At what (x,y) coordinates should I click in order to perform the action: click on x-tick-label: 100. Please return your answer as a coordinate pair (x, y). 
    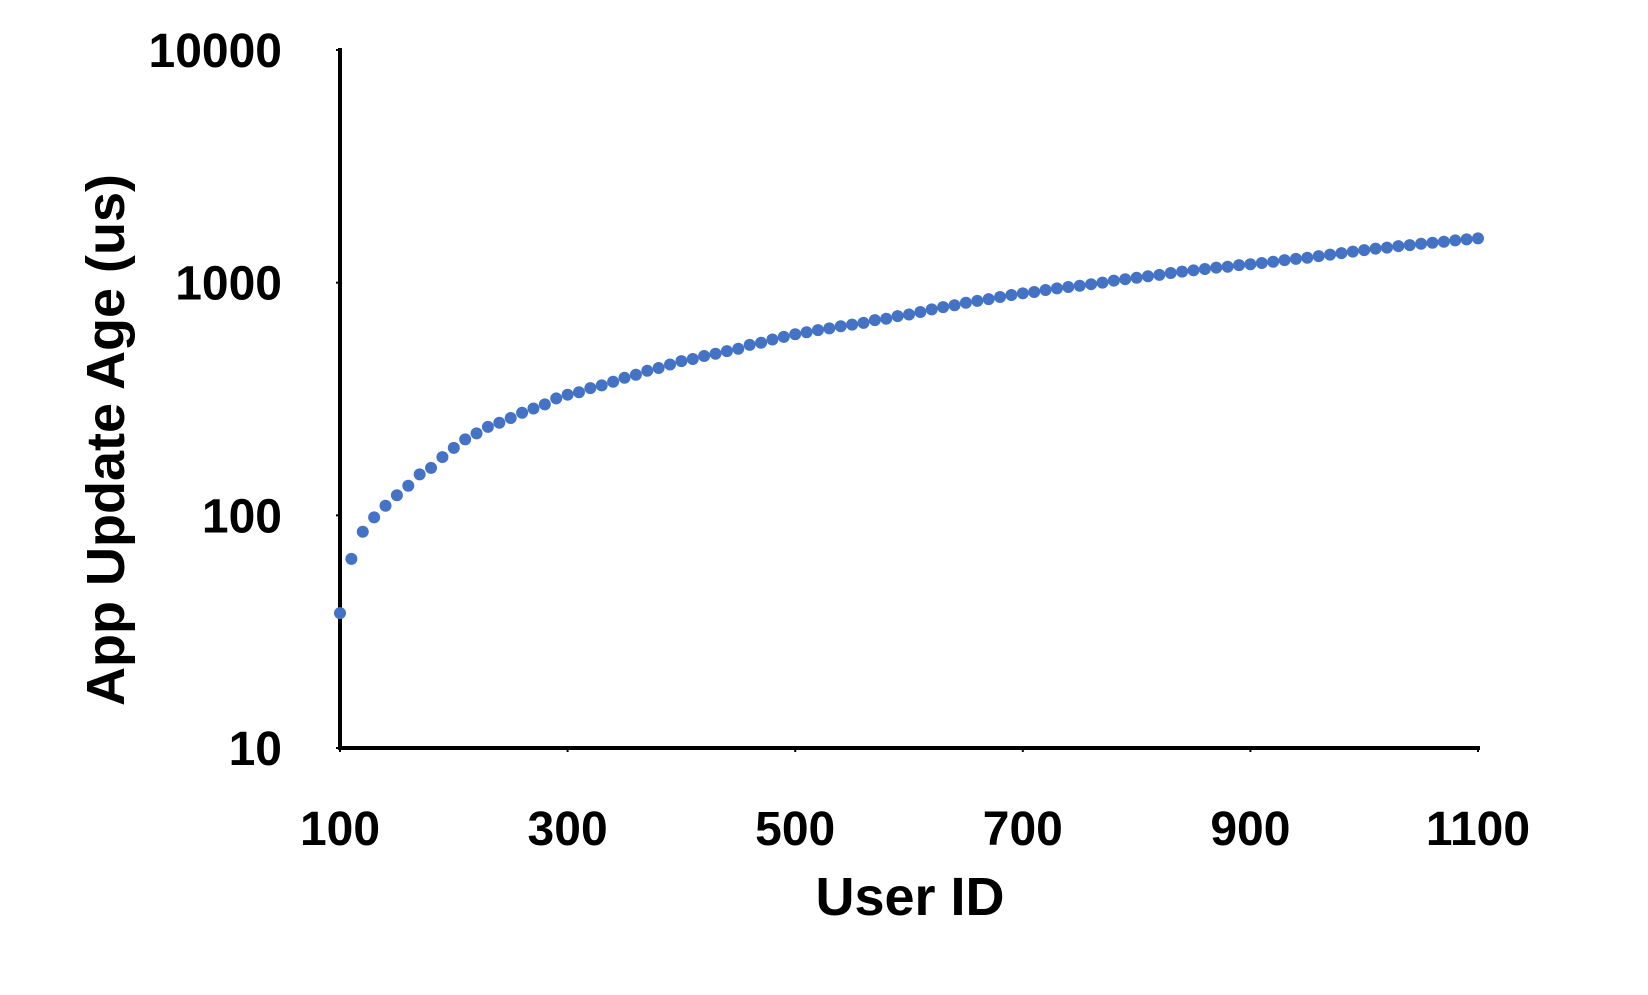
    Looking at the image, I should click on (340, 829).